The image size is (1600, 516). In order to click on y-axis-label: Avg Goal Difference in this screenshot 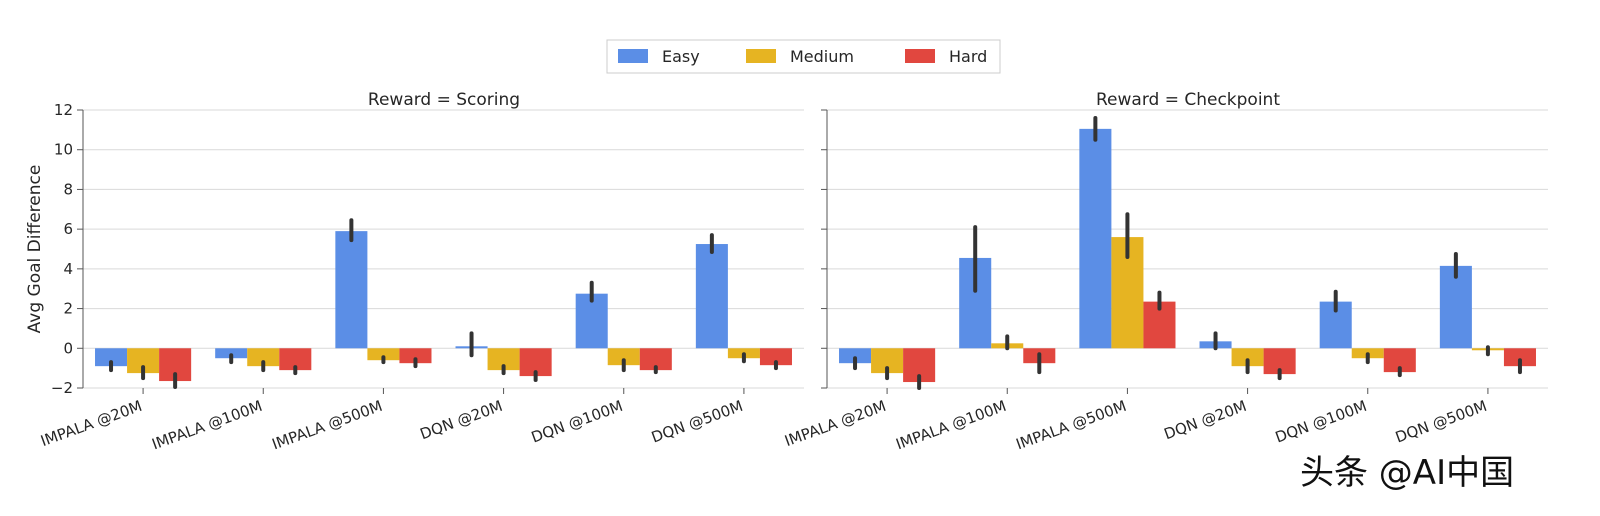, I will do `click(35, 249)`.